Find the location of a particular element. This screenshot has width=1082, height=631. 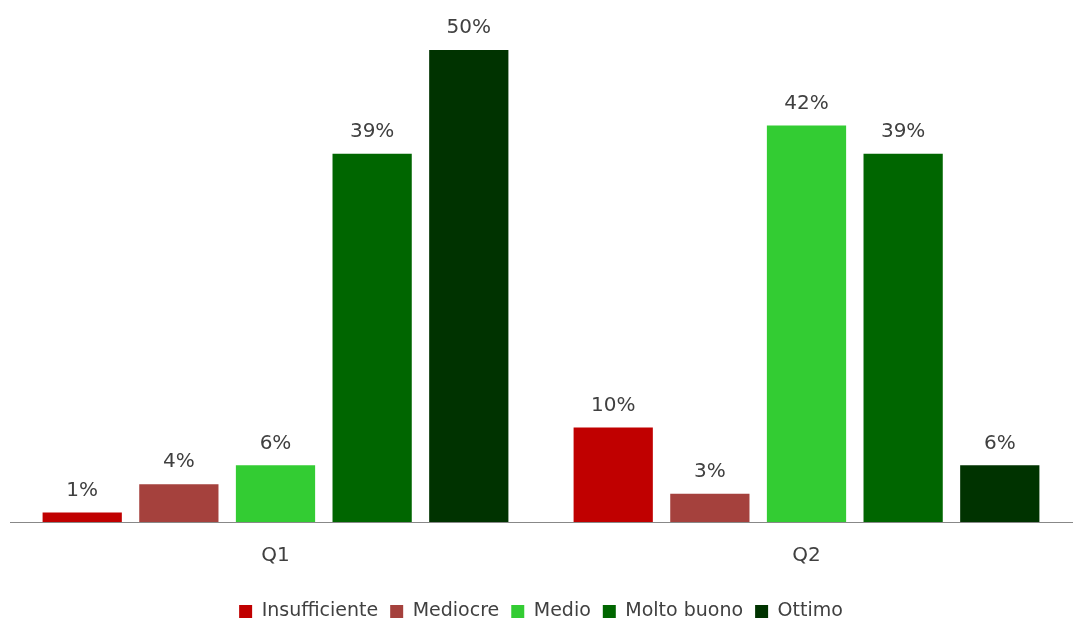

legend-label: Insufficiente is located at coordinates (320, 609).